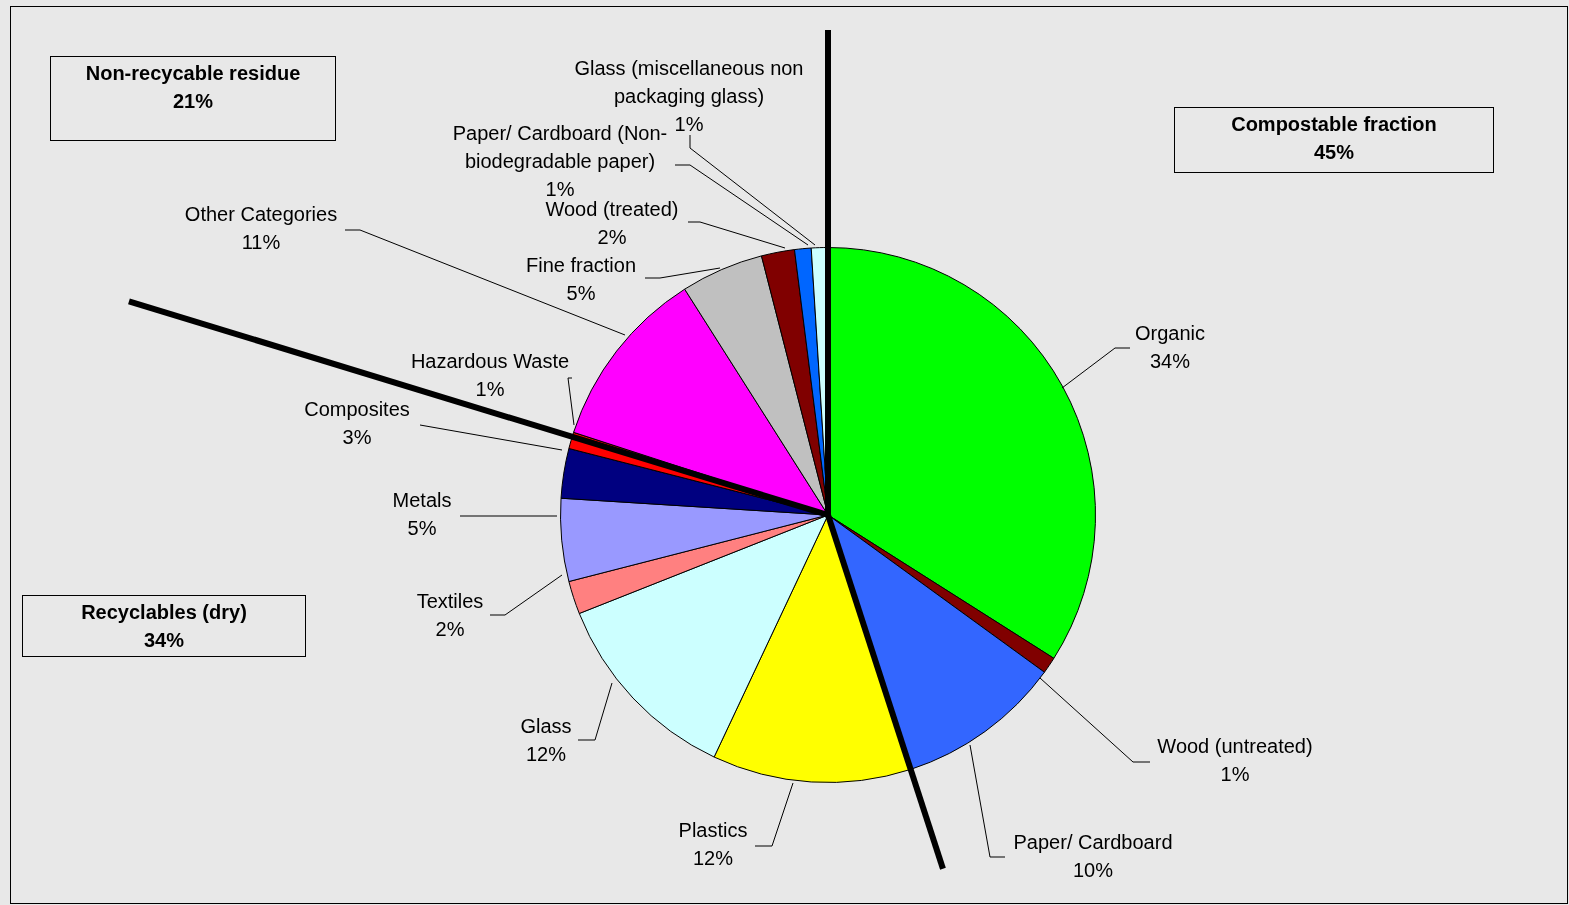 The width and height of the screenshot is (1569, 905). Describe the element at coordinates (193, 98) in the screenshot. I see `text: Non-recycable residue 21%` at that location.